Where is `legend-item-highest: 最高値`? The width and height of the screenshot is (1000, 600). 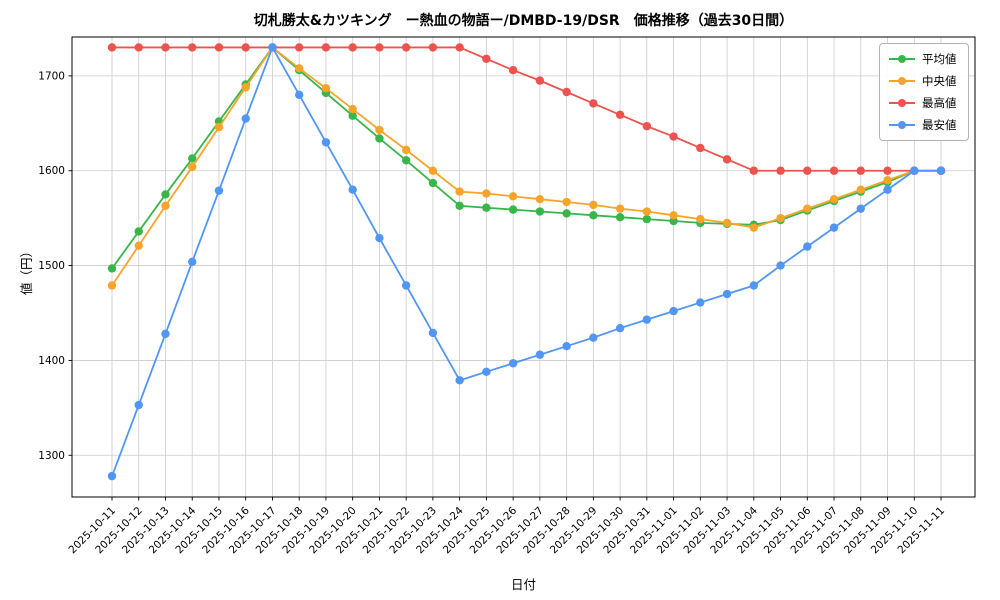 legend-item-highest: 最高値 is located at coordinates (923, 103).